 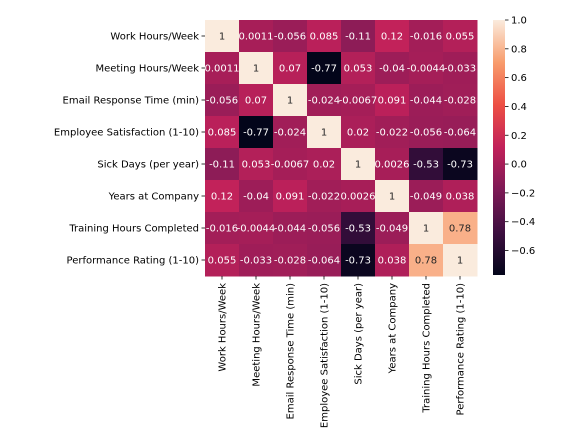 I want to click on cell-value-label: 0.085, so click(x=324, y=37).